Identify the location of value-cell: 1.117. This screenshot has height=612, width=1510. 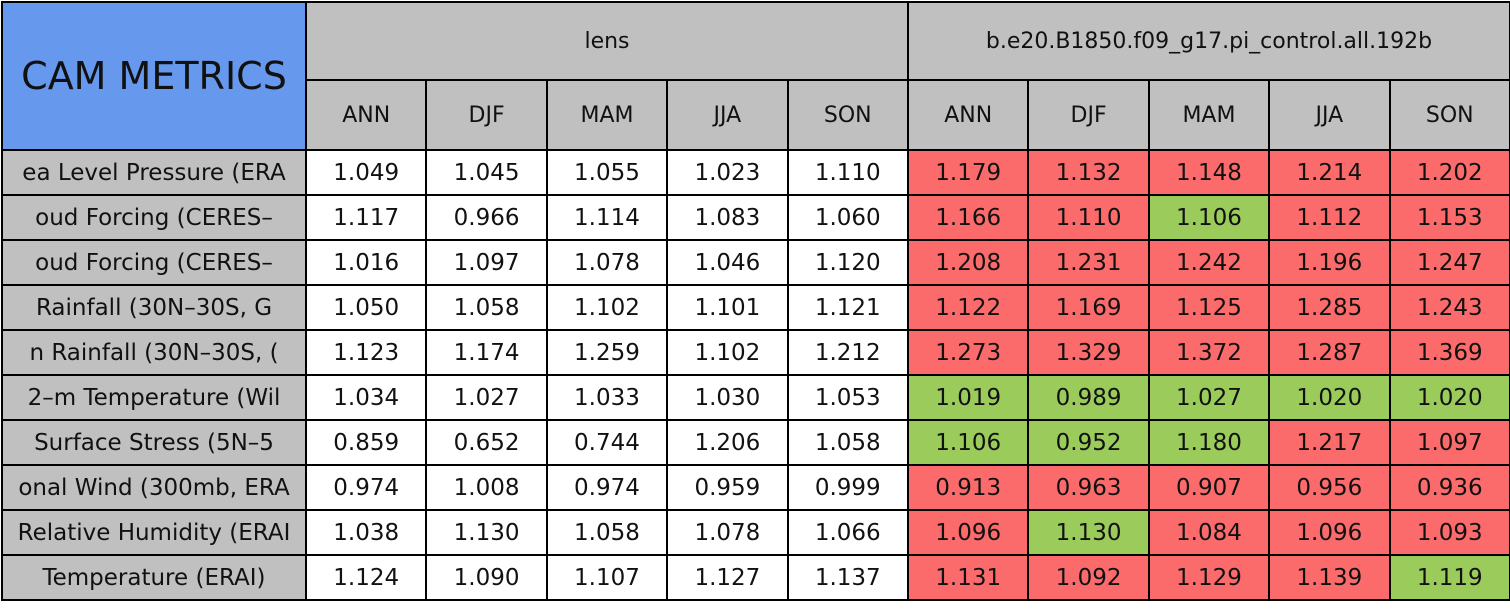
(366, 217).